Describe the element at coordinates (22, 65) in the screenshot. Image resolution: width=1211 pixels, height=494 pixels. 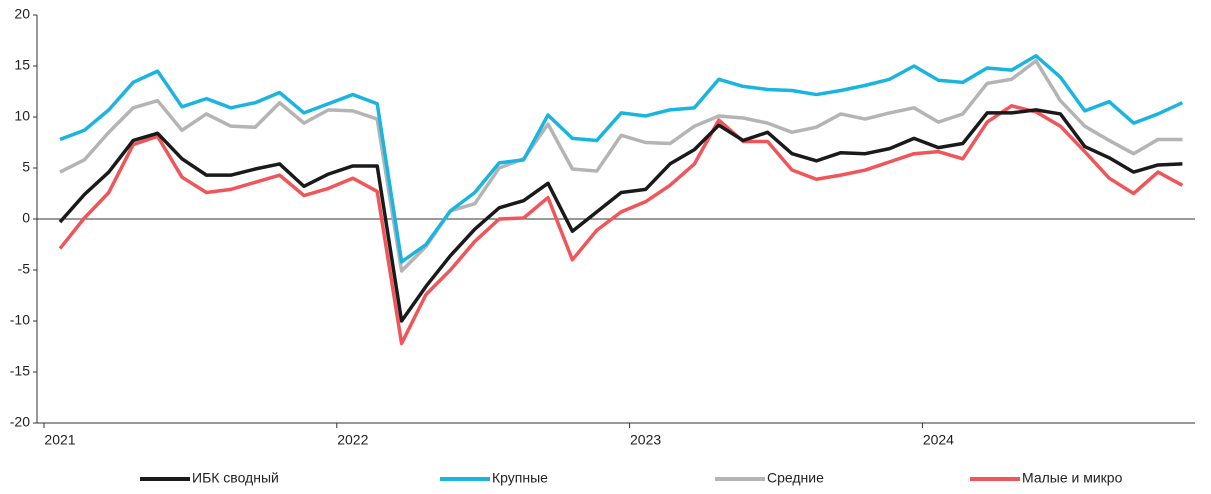
I see `y-tick-label: 15` at that location.